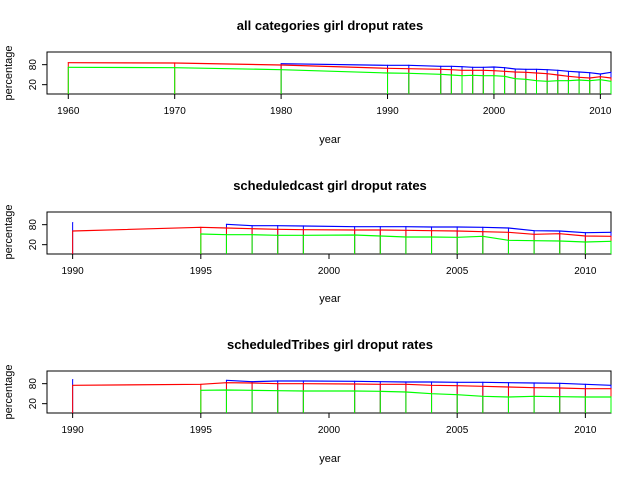 This screenshot has width=636, height=478. I want to click on x-tick-label: 2000, so click(494, 111).